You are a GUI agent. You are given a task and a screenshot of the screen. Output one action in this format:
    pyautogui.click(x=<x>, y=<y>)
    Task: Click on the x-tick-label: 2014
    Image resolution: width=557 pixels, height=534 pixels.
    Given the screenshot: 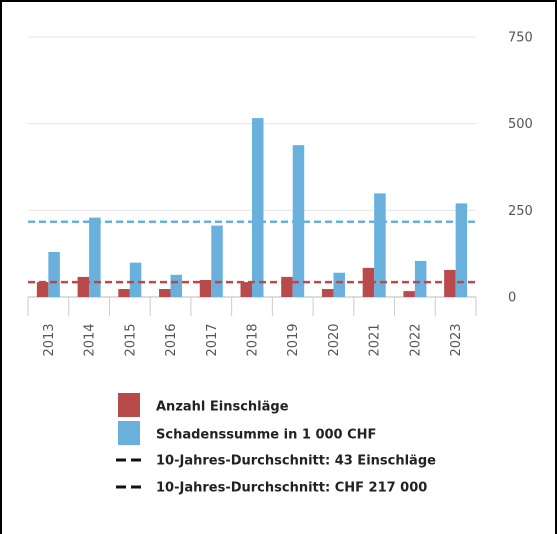 What is the action you would take?
    pyautogui.click(x=90, y=339)
    